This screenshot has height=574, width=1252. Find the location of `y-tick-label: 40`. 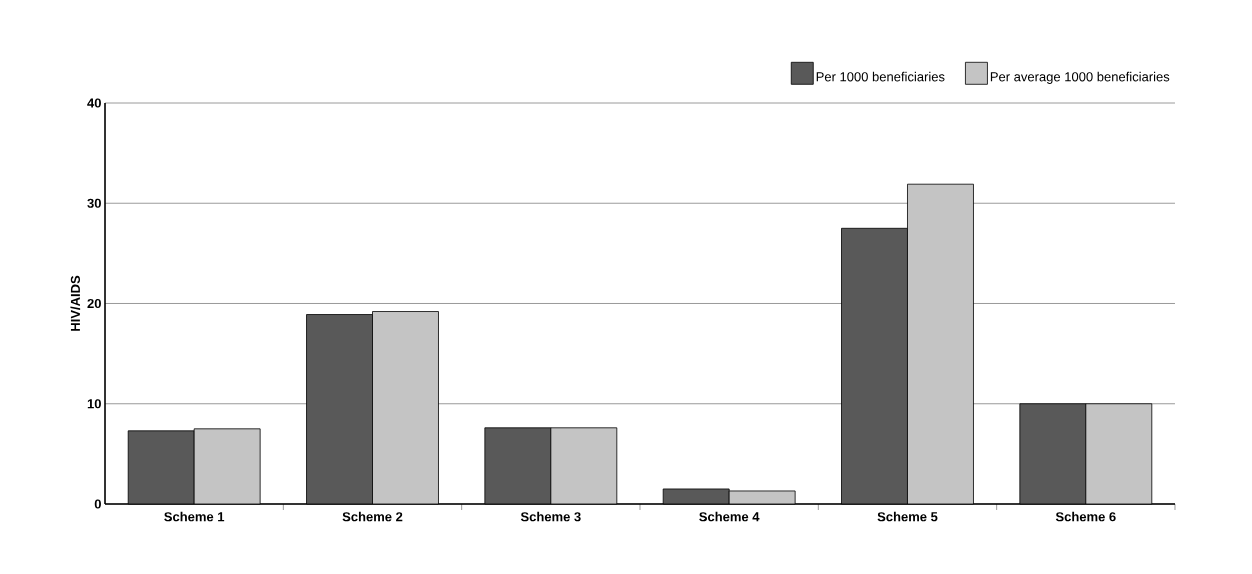

y-tick-label: 40 is located at coordinates (94, 103).